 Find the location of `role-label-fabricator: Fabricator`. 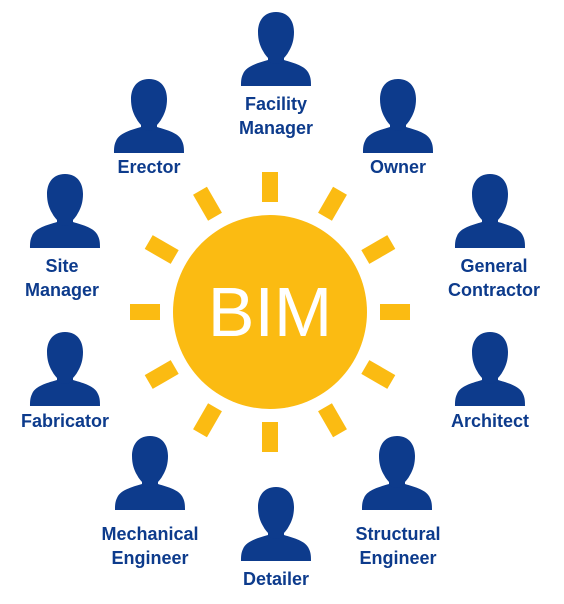

role-label-fabricator: Fabricator is located at coordinates (65, 421).